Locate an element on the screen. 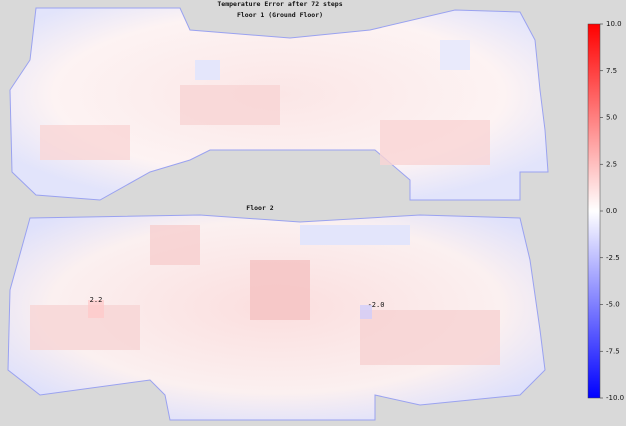  colorbar-tick-label: -5.0 is located at coordinates (613, 305).